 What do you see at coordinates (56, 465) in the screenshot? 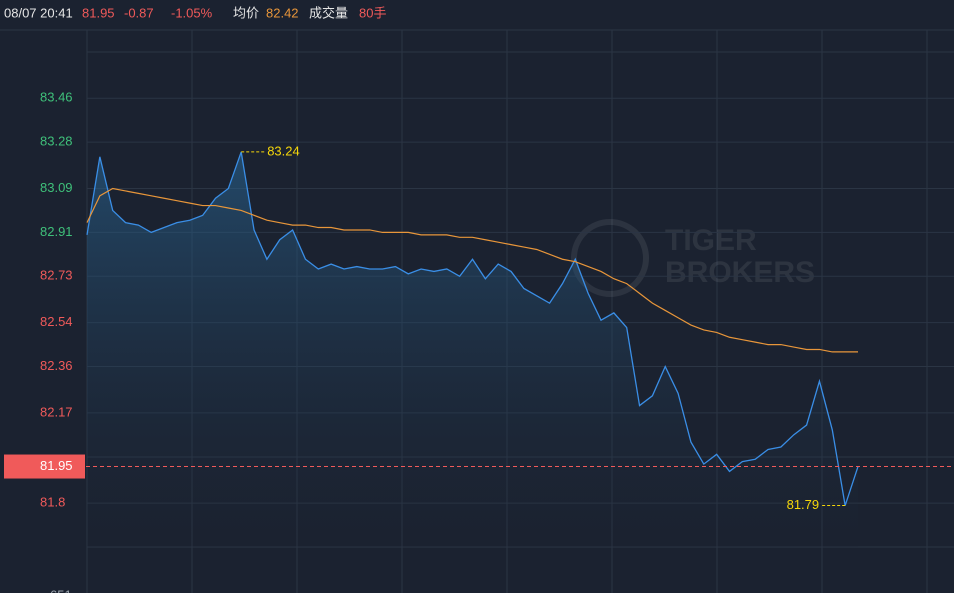
I see `current-price-label: 81.95` at bounding box center [56, 465].